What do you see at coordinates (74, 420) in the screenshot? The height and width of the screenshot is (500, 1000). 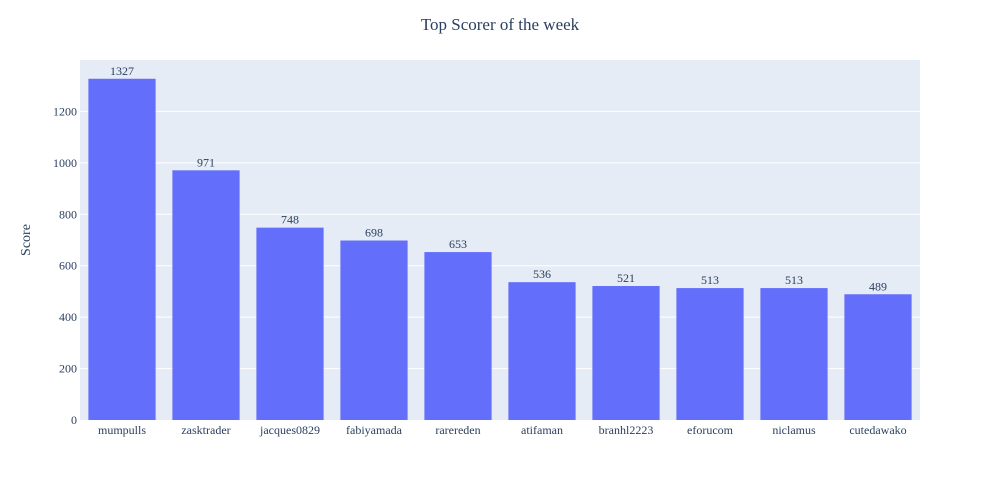 I see `y-tick-label: 0` at bounding box center [74, 420].